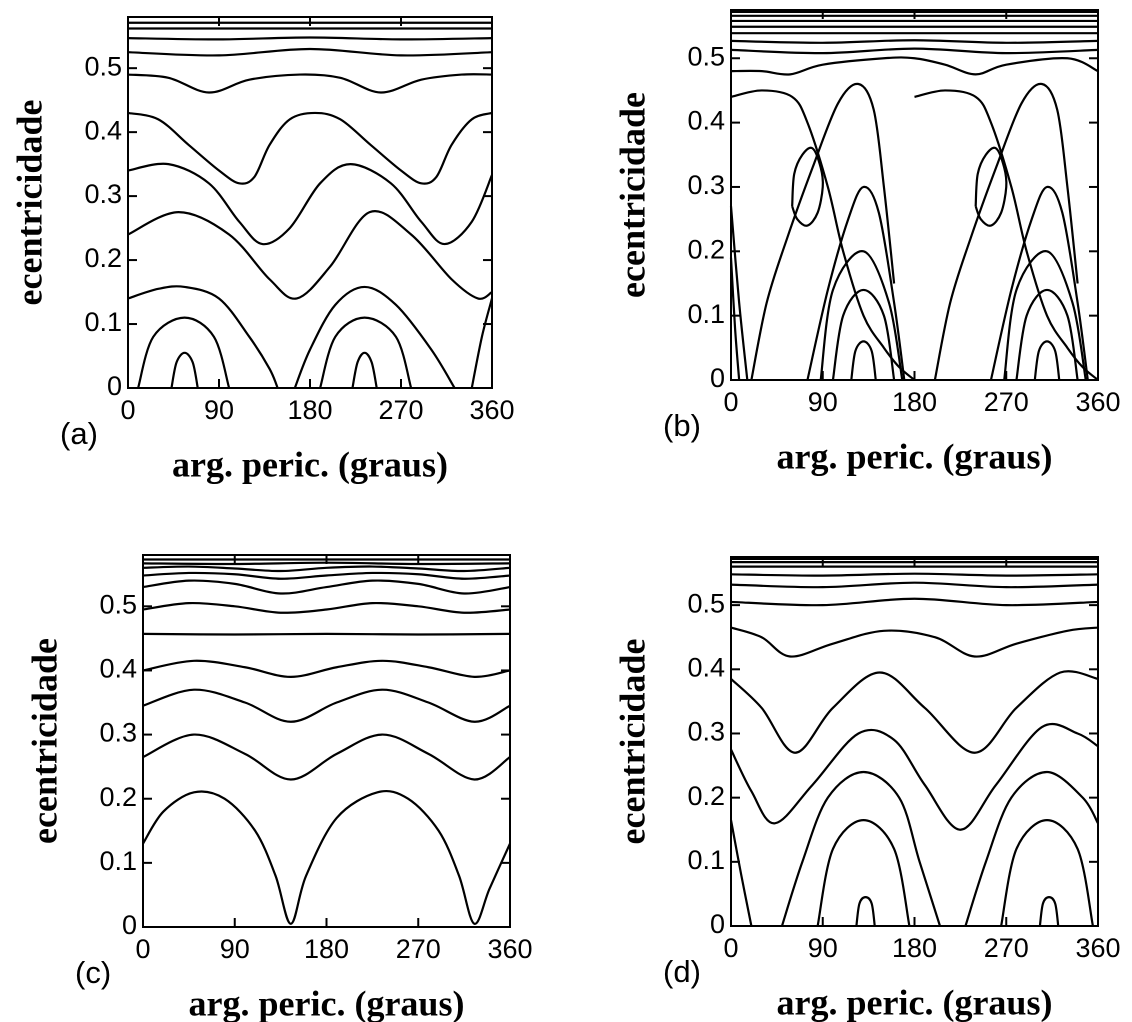 The height and width of the screenshot is (1022, 1132). I want to click on panel-label: (b), so click(682, 425).